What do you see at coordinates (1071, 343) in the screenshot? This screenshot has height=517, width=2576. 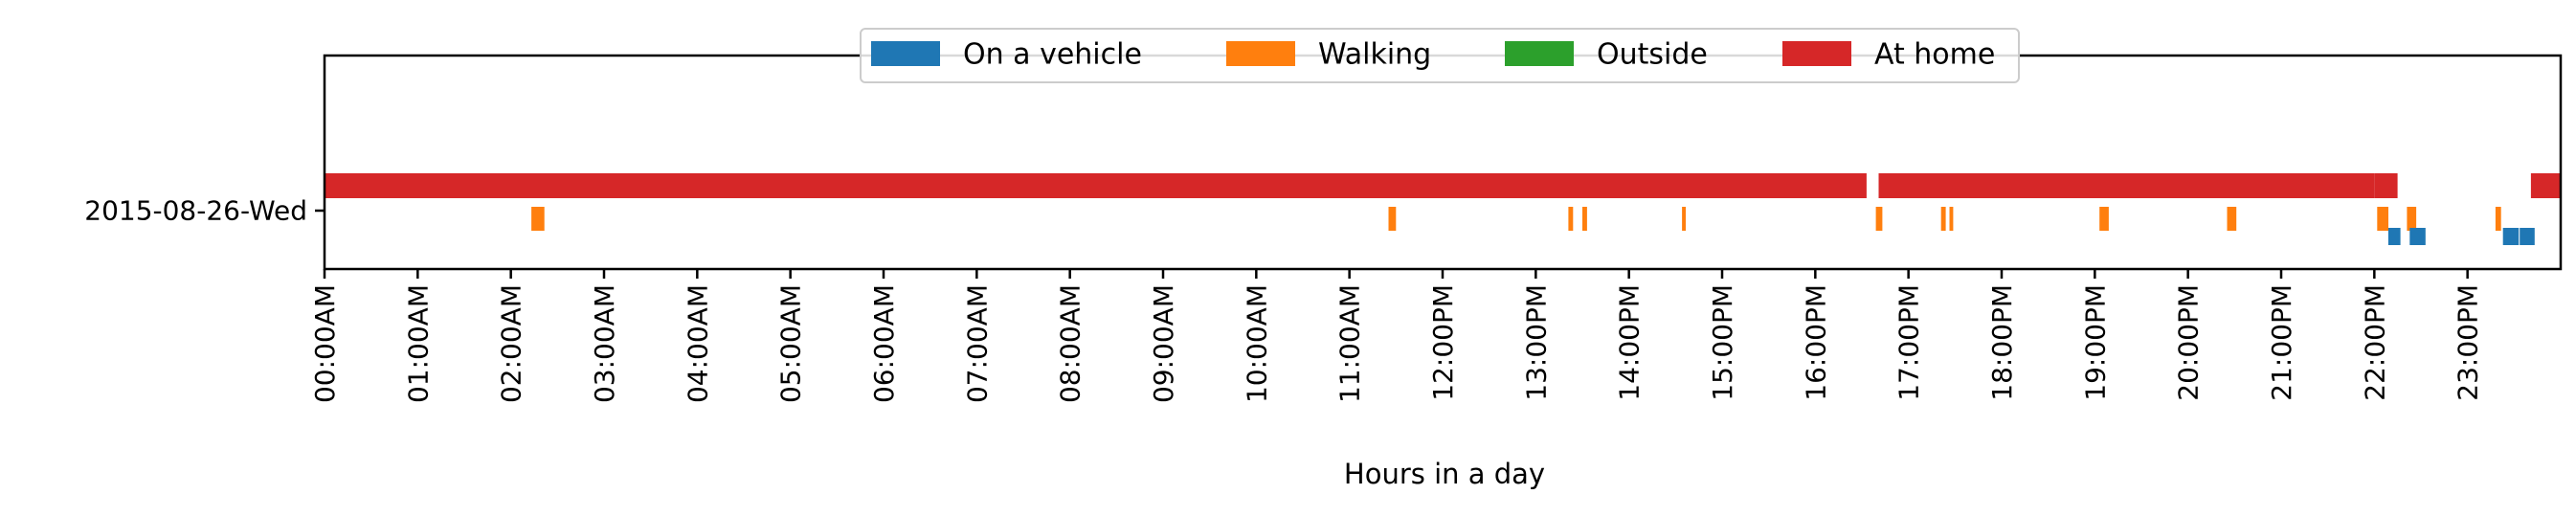 I see `x-tick-label: 08:00AM` at bounding box center [1071, 343].